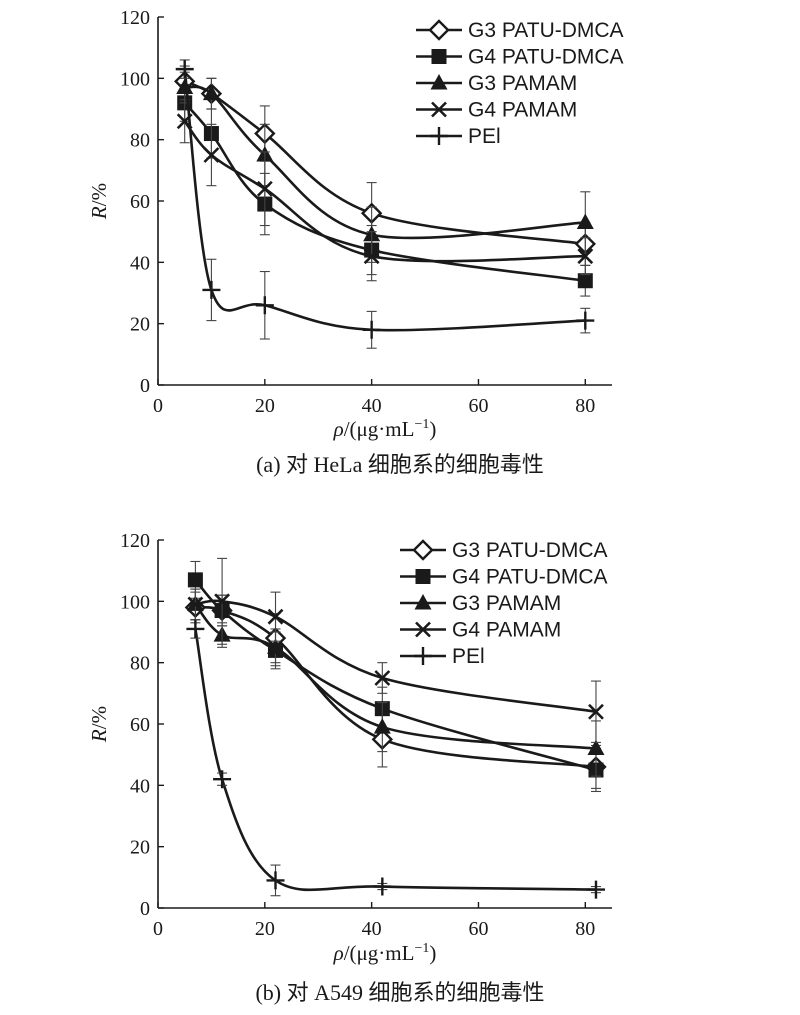 This screenshot has height=1015, width=800. I want to click on figure-caption: (b) 对 A549 细胞系的细胞毒性, so click(399, 992).